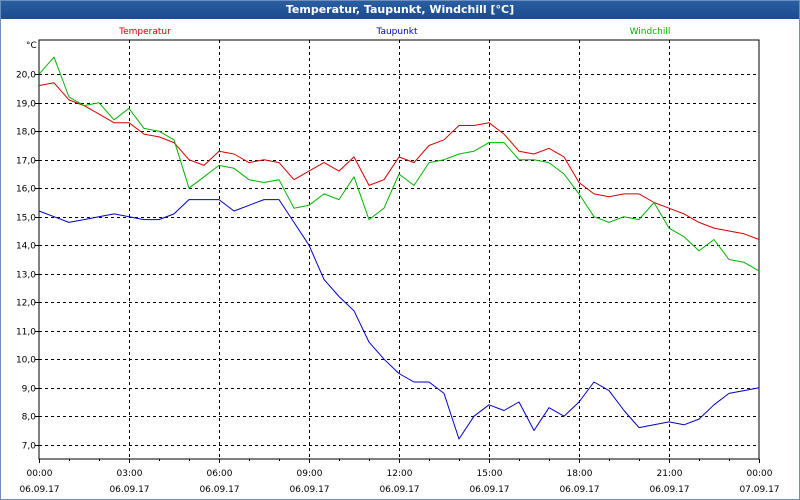  I want to click on y-tick-label: 16,0, so click(26, 190).